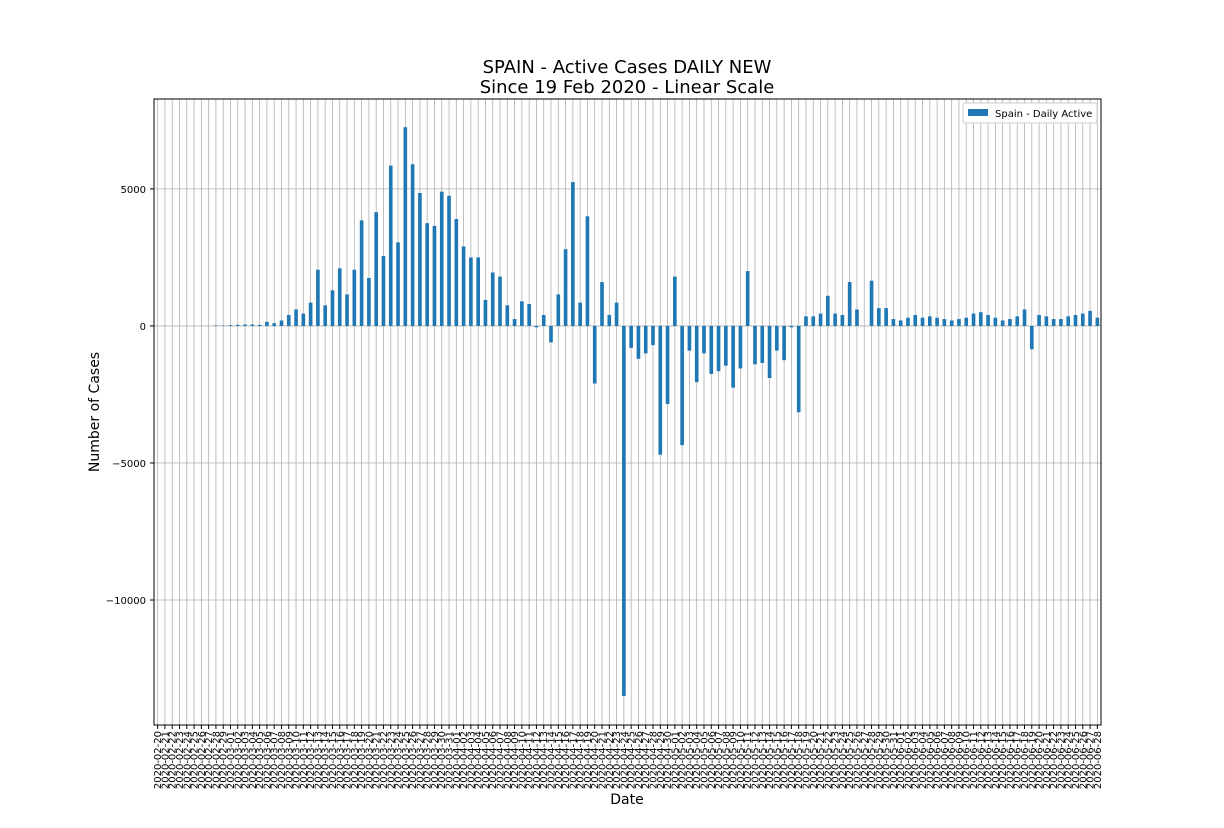 The height and width of the screenshot is (828, 1224). Describe the element at coordinates (879, 760) in the screenshot. I see `x-tick-label: 2020-05-29` at that location.